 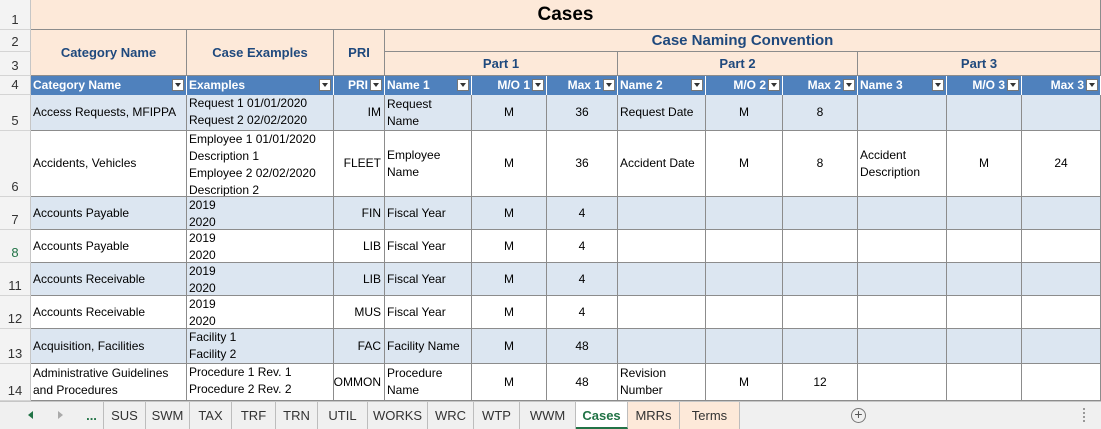 I want to click on header-part-1: Part 1, so click(x=501, y=64).